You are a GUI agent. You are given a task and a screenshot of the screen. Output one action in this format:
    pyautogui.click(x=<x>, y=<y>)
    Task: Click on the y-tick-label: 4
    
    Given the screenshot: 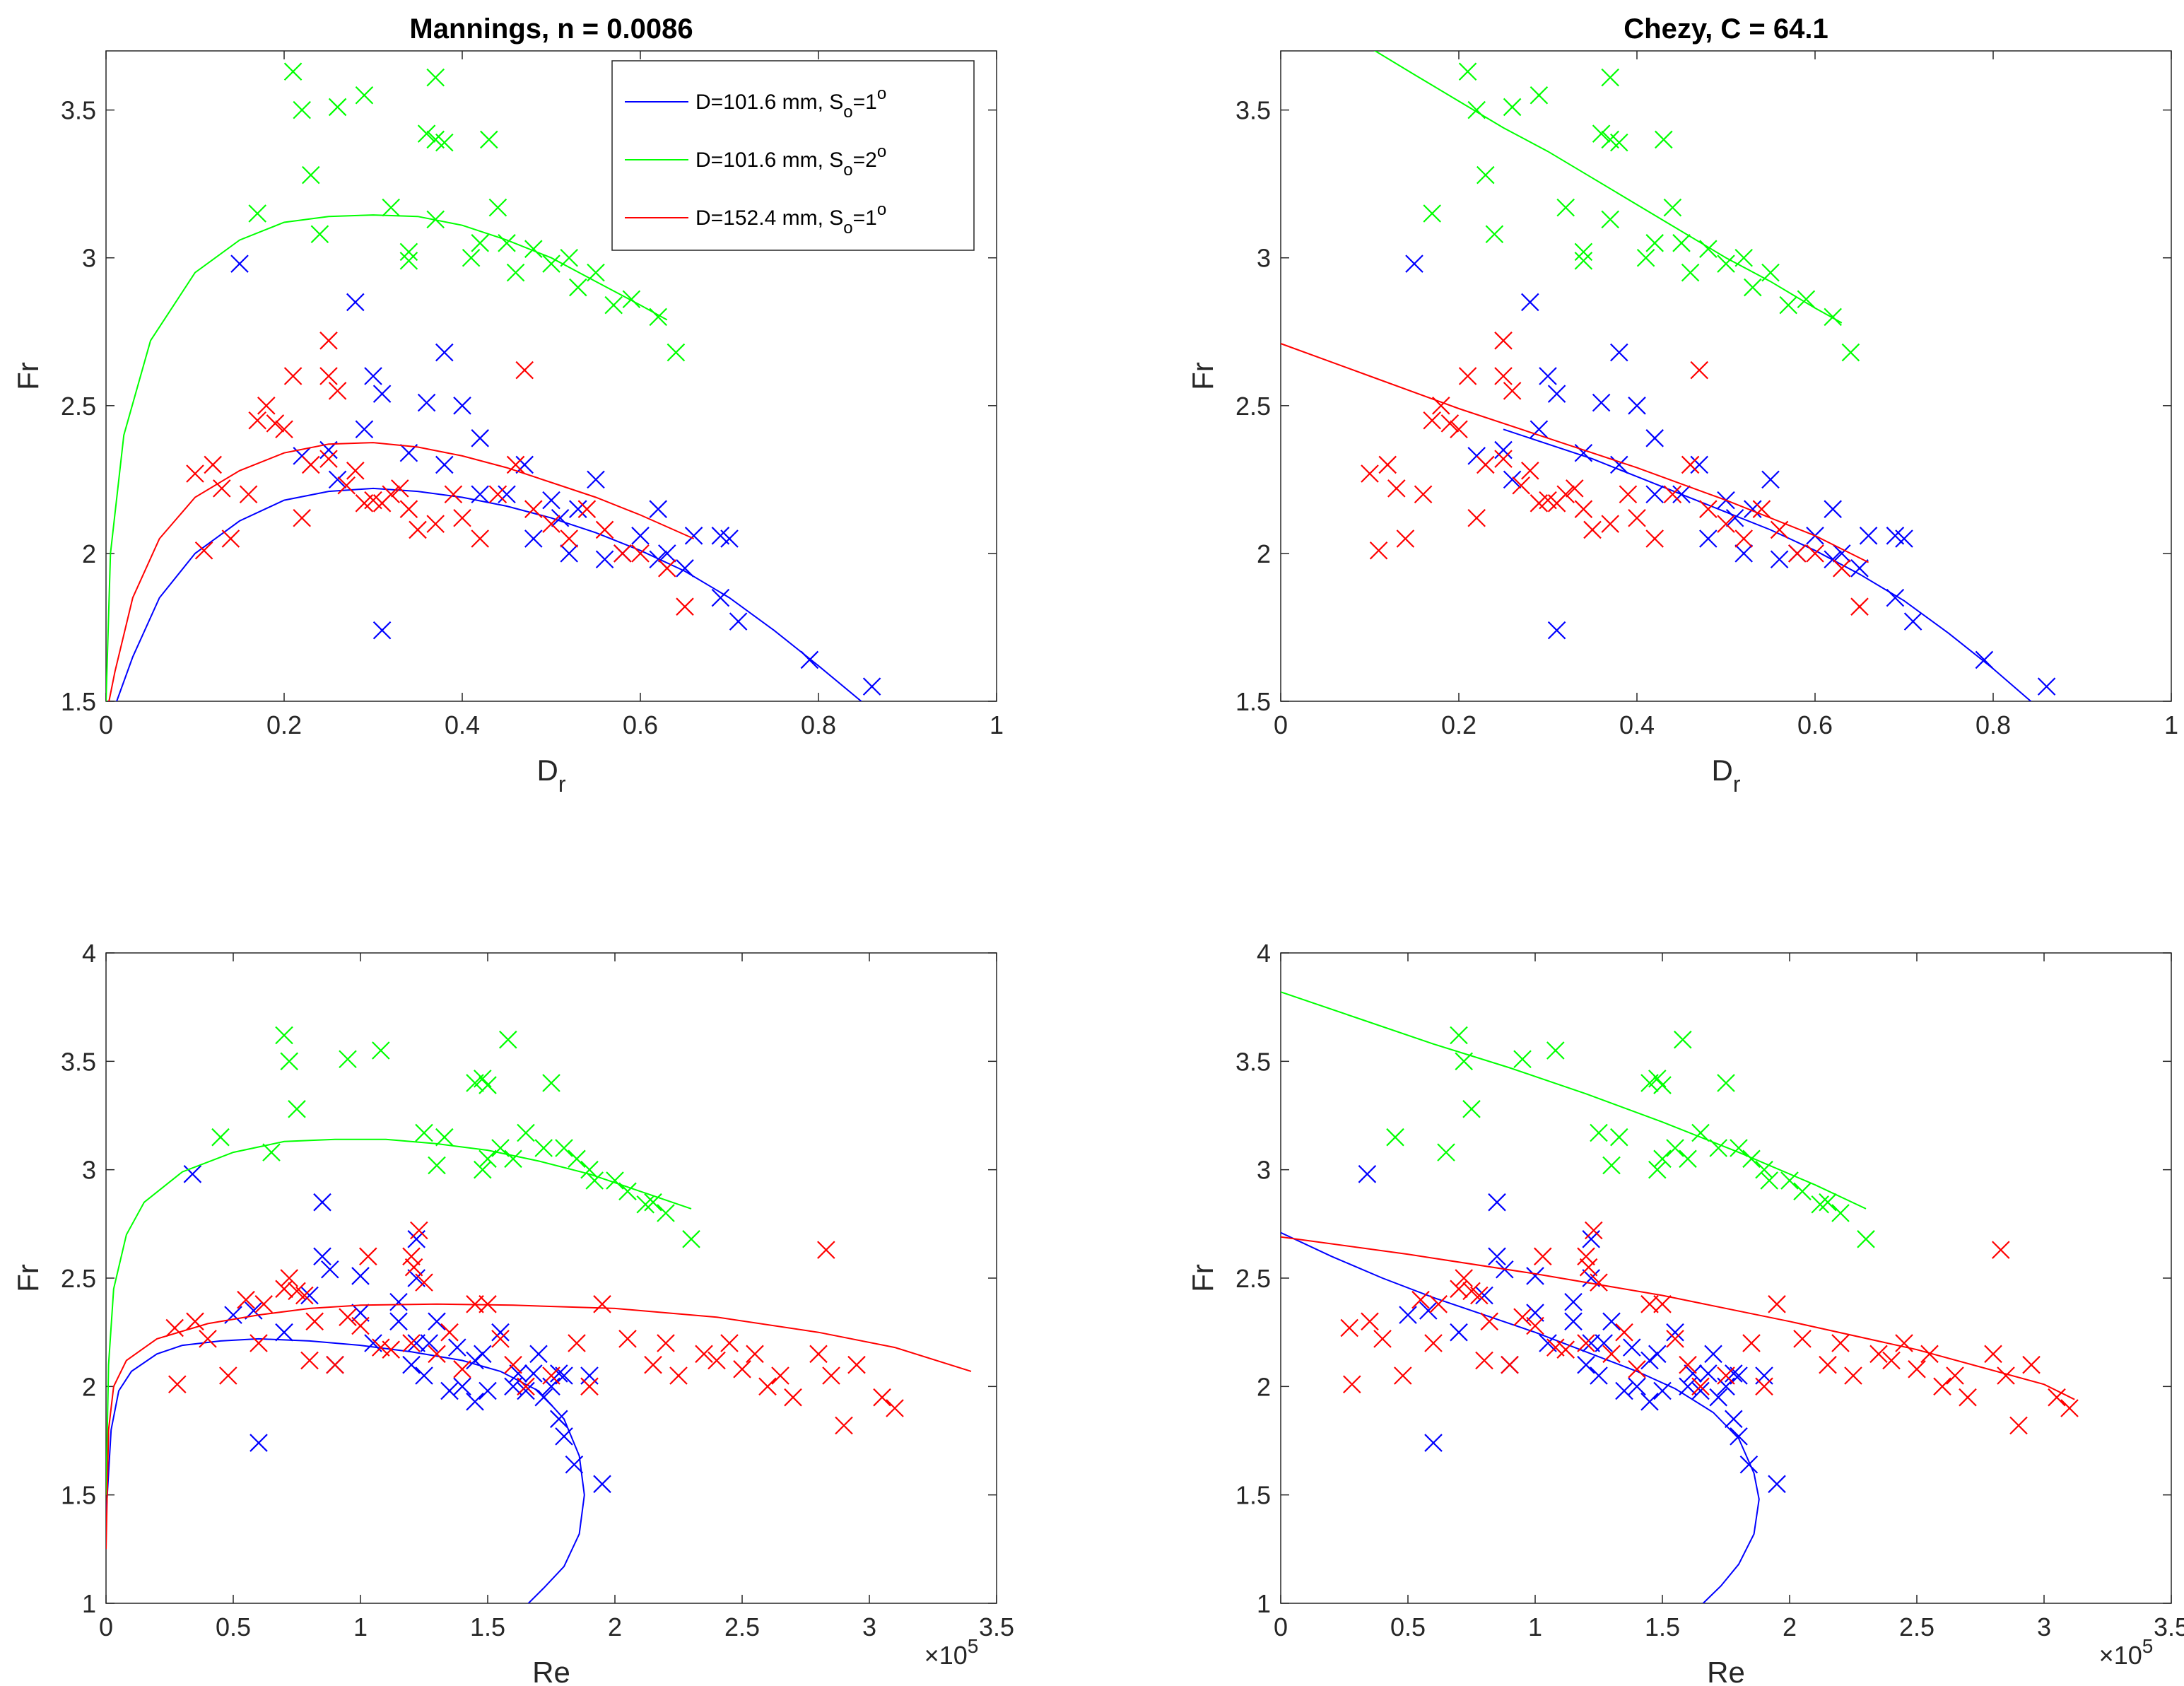 What is the action you would take?
    pyautogui.click(x=1264, y=953)
    